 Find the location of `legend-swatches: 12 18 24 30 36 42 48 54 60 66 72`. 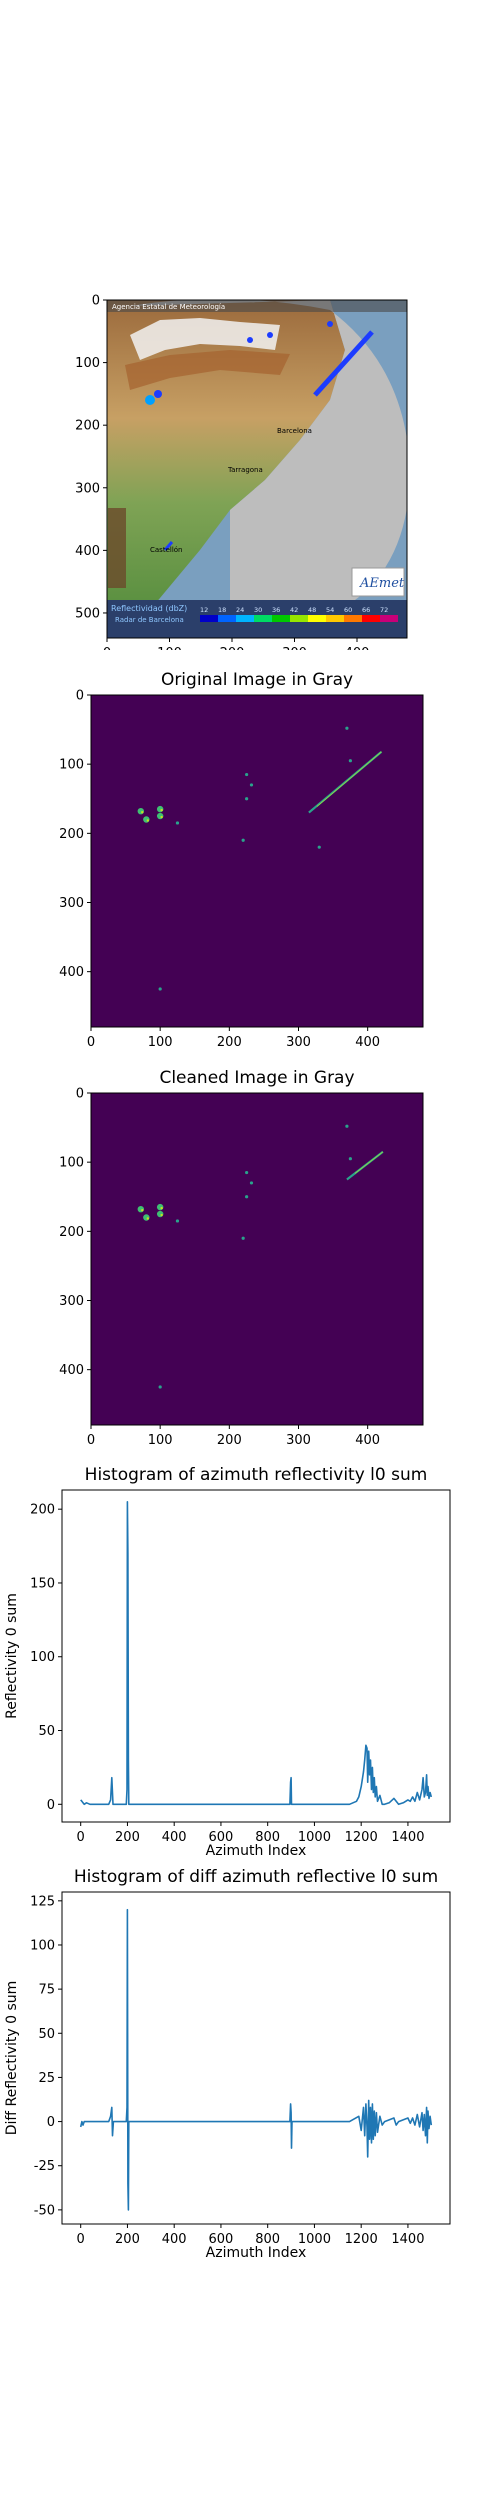

legend-swatches: 12 18 24 30 36 42 48 54 60 66 72 is located at coordinates (299, 614).